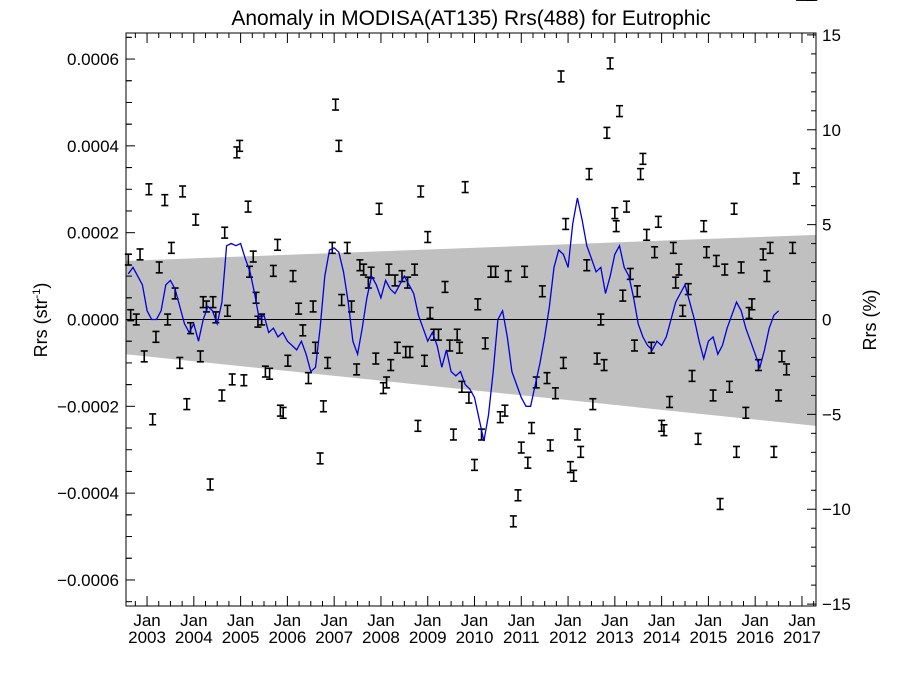 The image size is (900, 675). Describe the element at coordinates (755, 637) in the screenshot. I see `x-tick-year-label: 2016` at that location.